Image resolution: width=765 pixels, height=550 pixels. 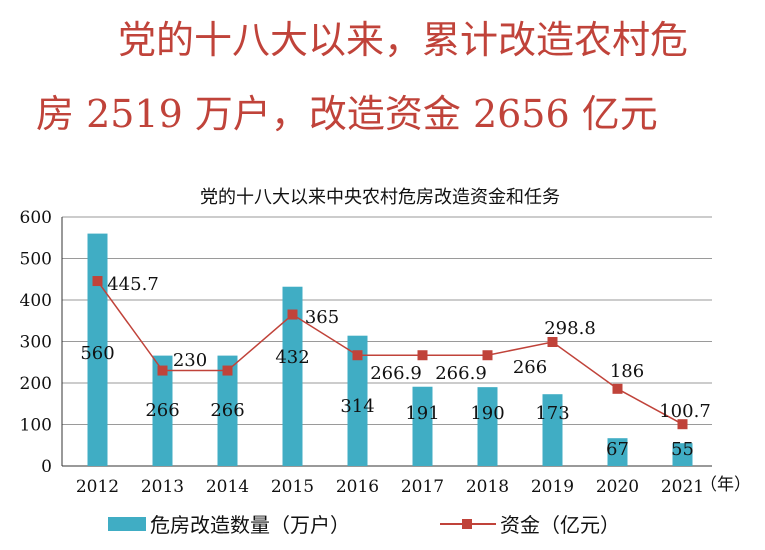 What do you see at coordinates (552, 413) in the screenshot?
I see `bar-data-label: 173` at bounding box center [552, 413].